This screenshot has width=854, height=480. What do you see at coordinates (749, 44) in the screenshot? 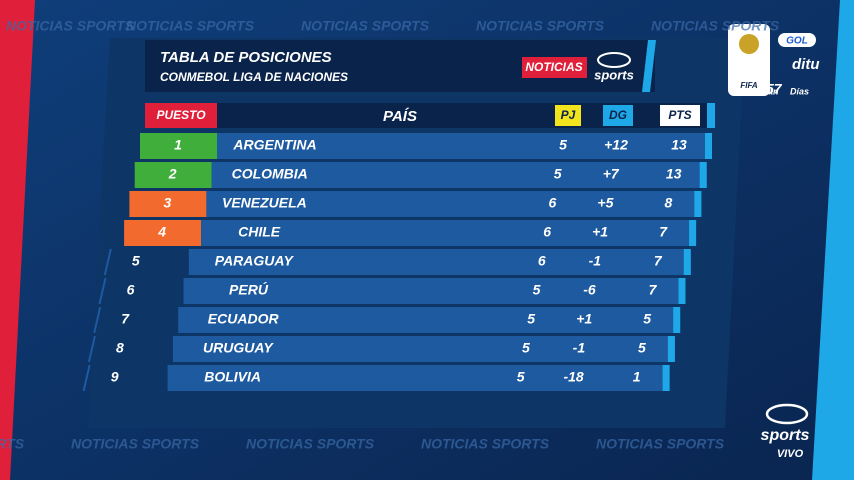
I see `trophy` at bounding box center [749, 44].